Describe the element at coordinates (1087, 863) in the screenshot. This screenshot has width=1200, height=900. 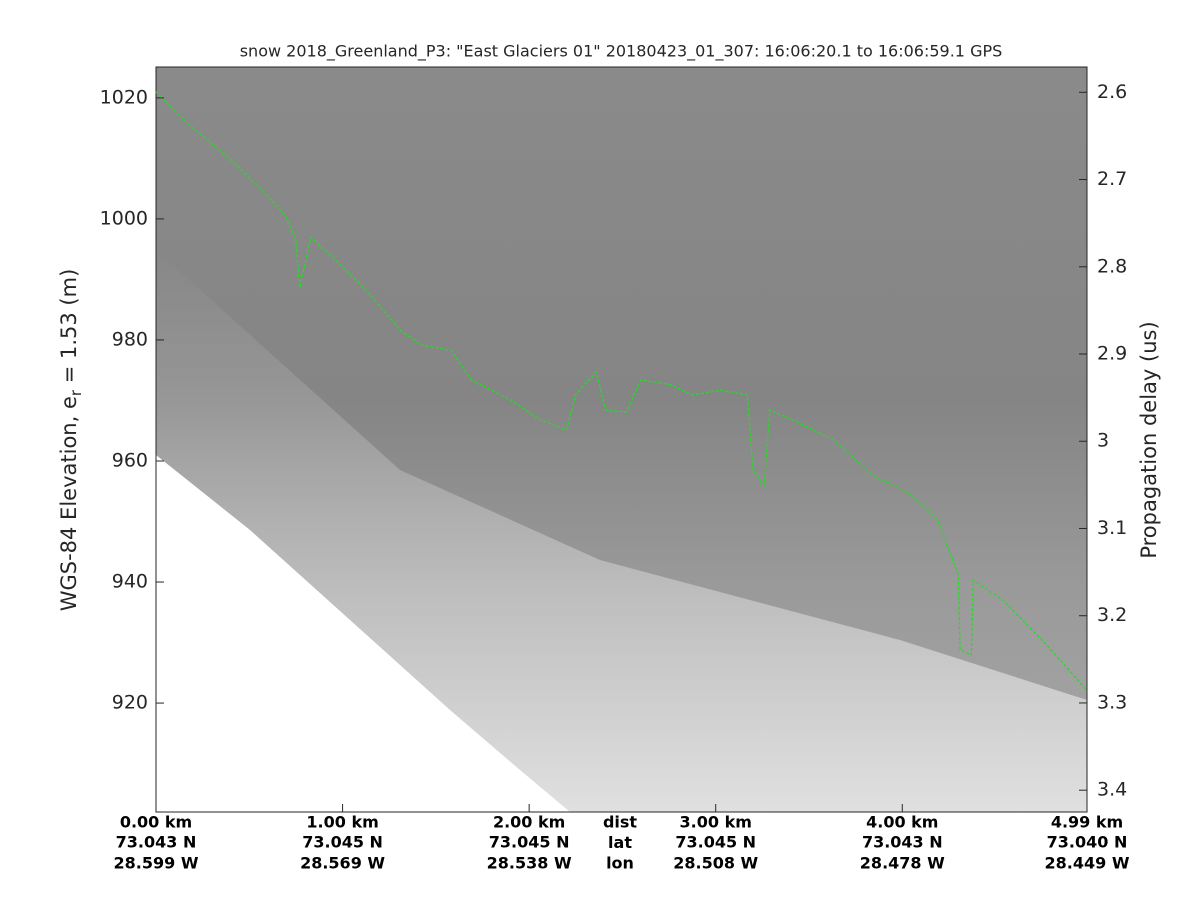
I see `lon-label: 28.449 W` at that location.